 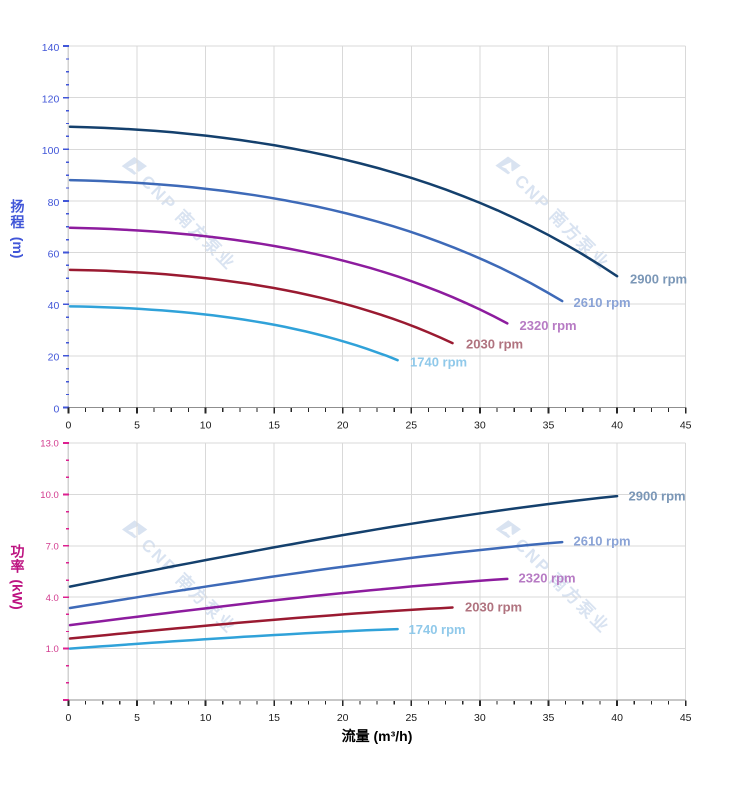 What do you see at coordinates (18, 222) in the screenshot?
I see `svg-text: 程` at bounding box center [18, 222].